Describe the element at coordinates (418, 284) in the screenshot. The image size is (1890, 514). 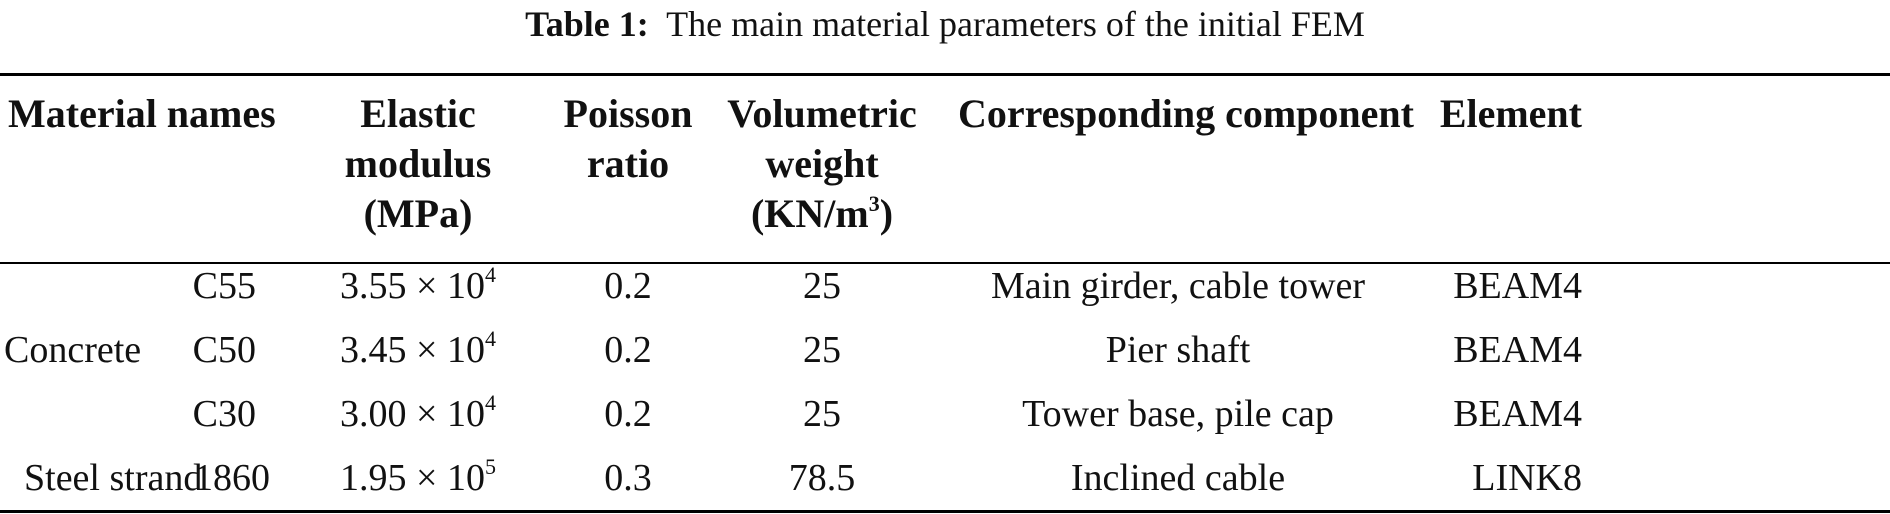
I see `cell-elastic-modulus: 3.55 × 10⁴` at that location.